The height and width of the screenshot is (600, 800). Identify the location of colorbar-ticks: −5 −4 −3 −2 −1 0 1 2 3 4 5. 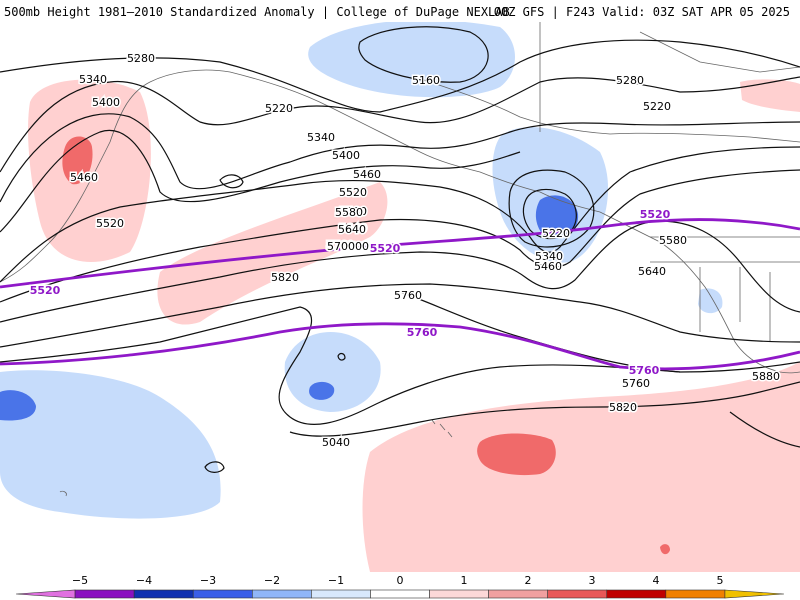
(398, 580).